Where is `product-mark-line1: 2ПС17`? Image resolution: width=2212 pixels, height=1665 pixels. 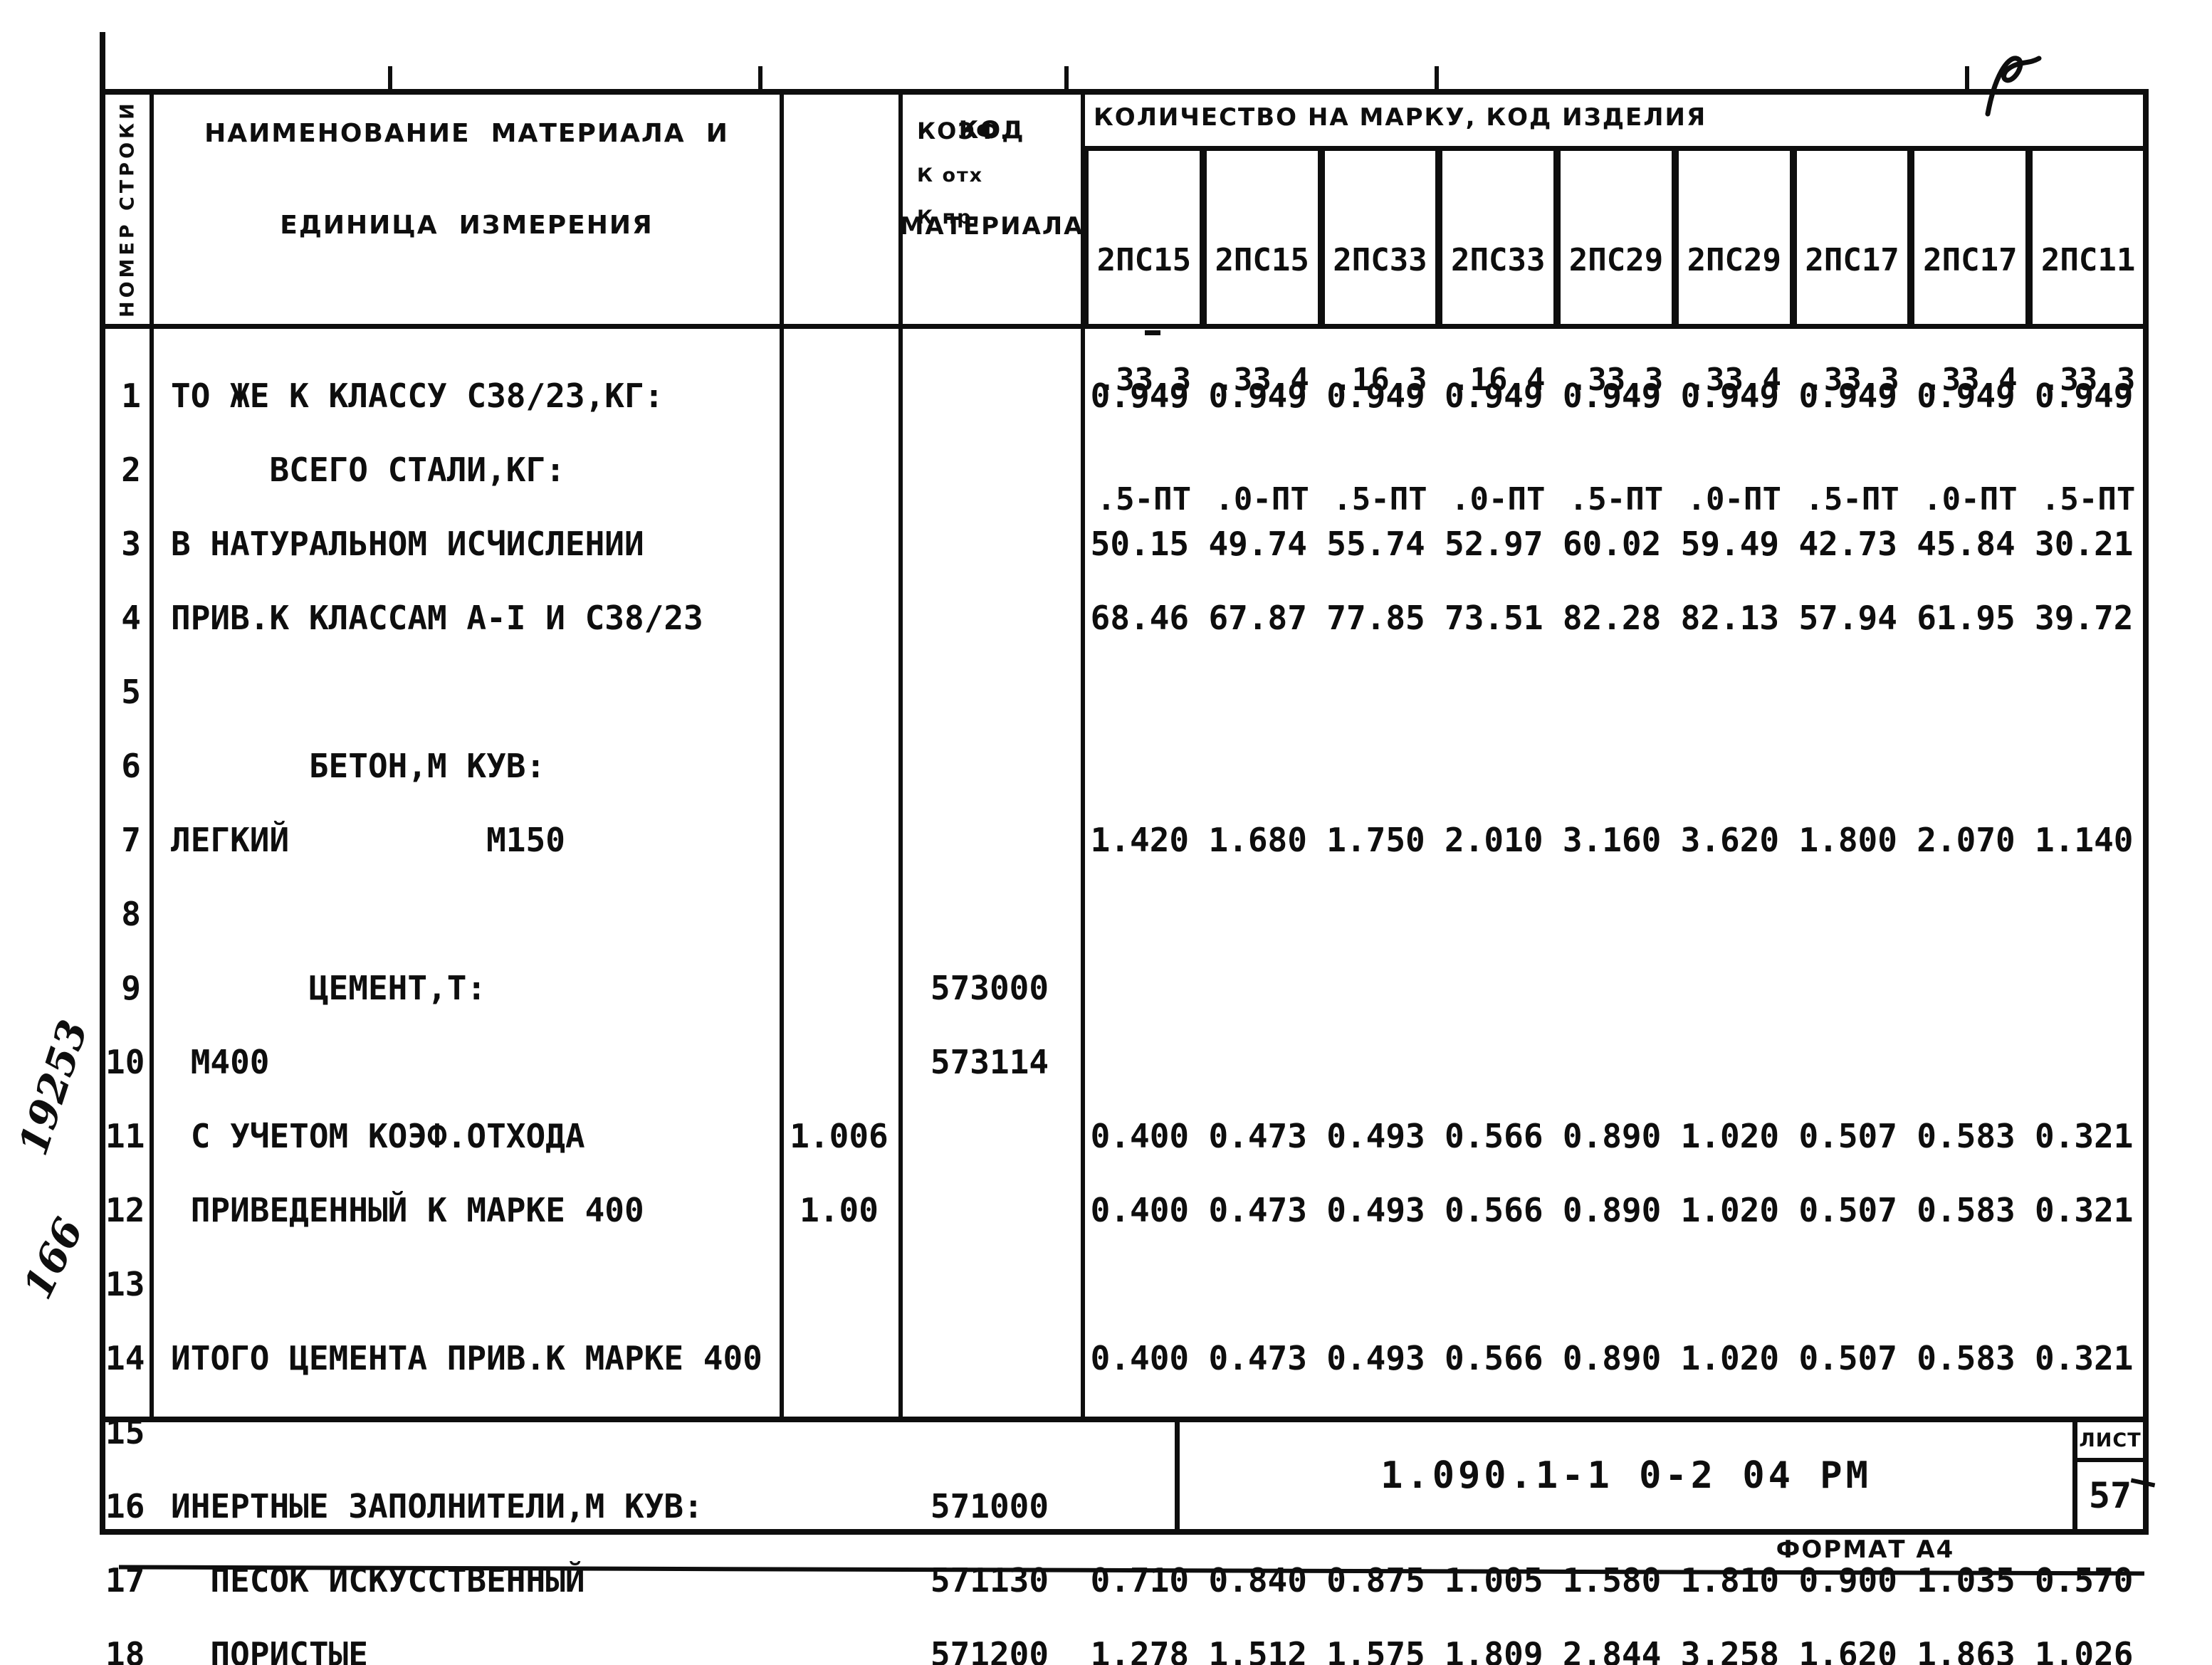
product-mark-line1: 2ПС17 is located at coordinates (1852, 260).